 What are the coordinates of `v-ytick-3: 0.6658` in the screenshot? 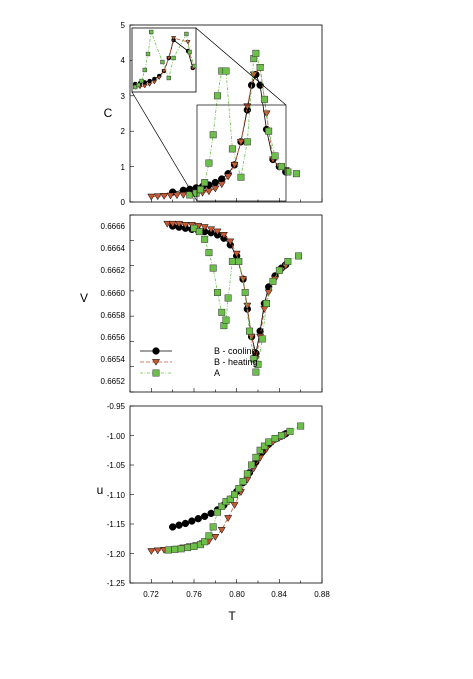 It's located at (113, 315).